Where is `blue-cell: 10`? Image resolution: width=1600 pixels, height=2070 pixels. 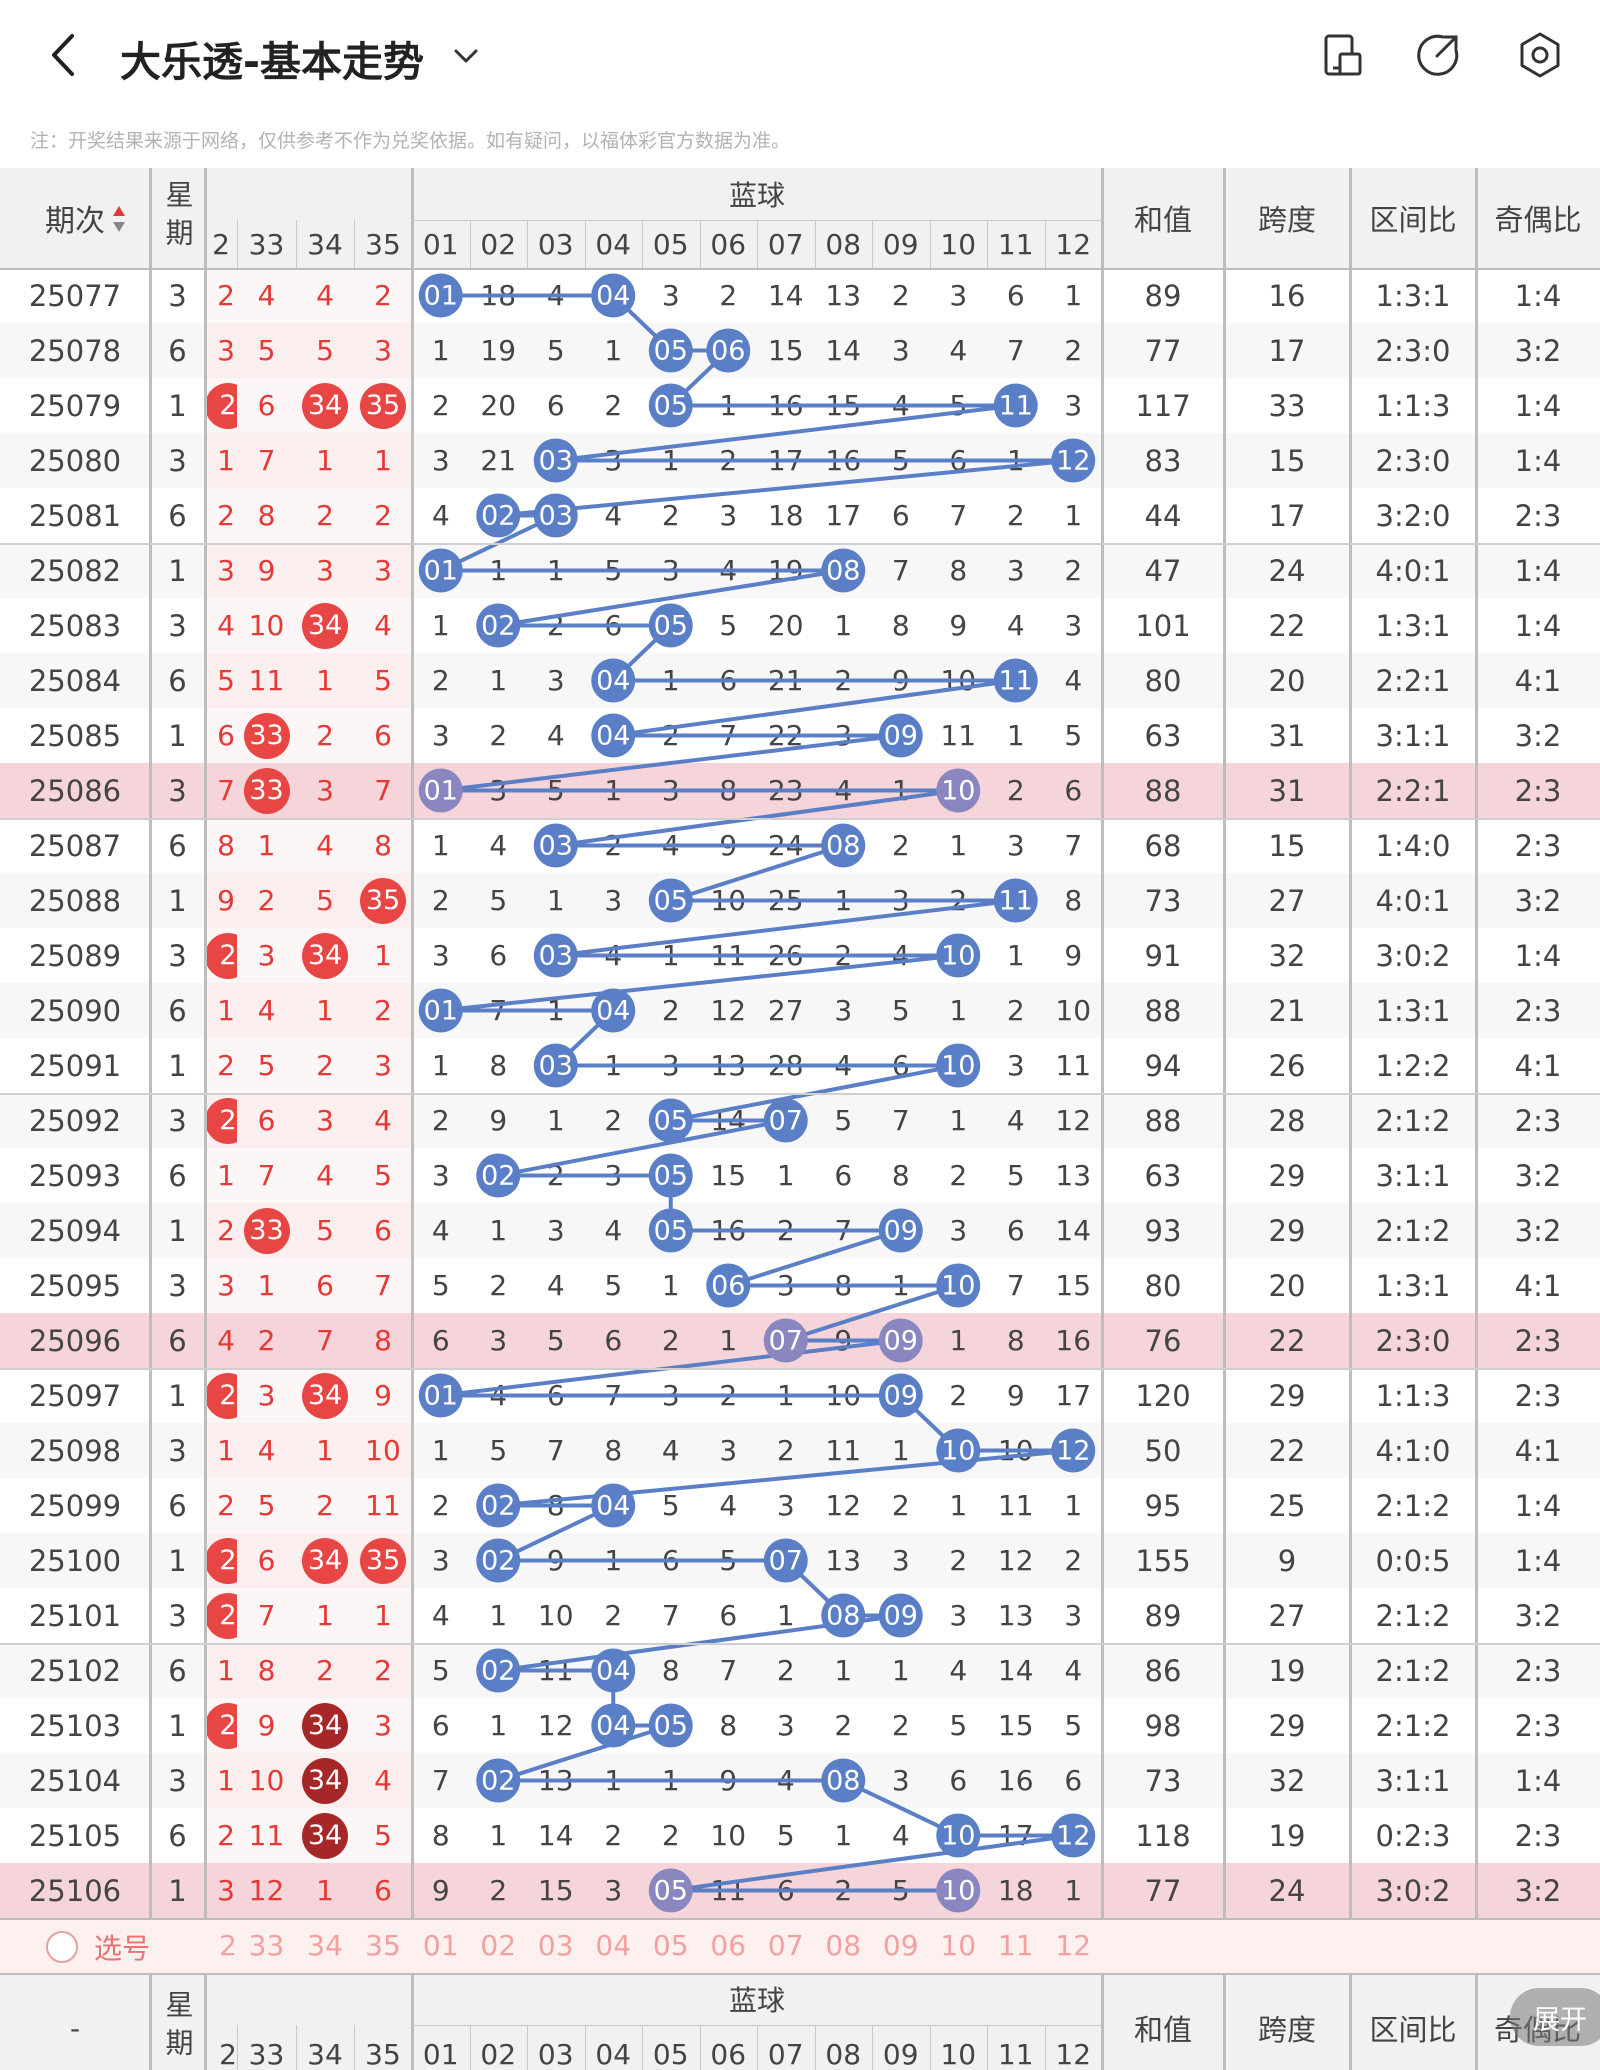 blue-cell: 10 is located at coordinates (728, 1835).